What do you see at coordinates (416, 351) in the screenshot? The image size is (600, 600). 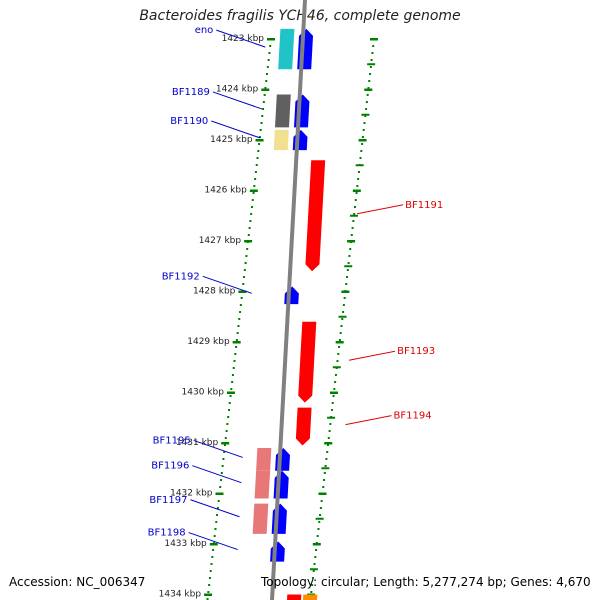 I see `gene-label-bf1193: BF1193` at bounding box center [416, 351].